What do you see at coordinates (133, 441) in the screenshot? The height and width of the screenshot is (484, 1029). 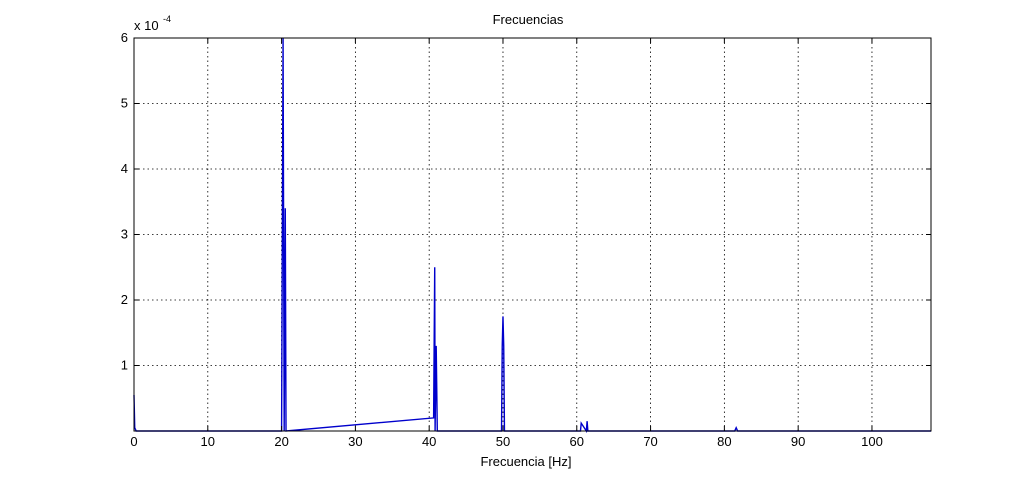 I see `x-tick-label: 0` at bounding box center [133, 441].